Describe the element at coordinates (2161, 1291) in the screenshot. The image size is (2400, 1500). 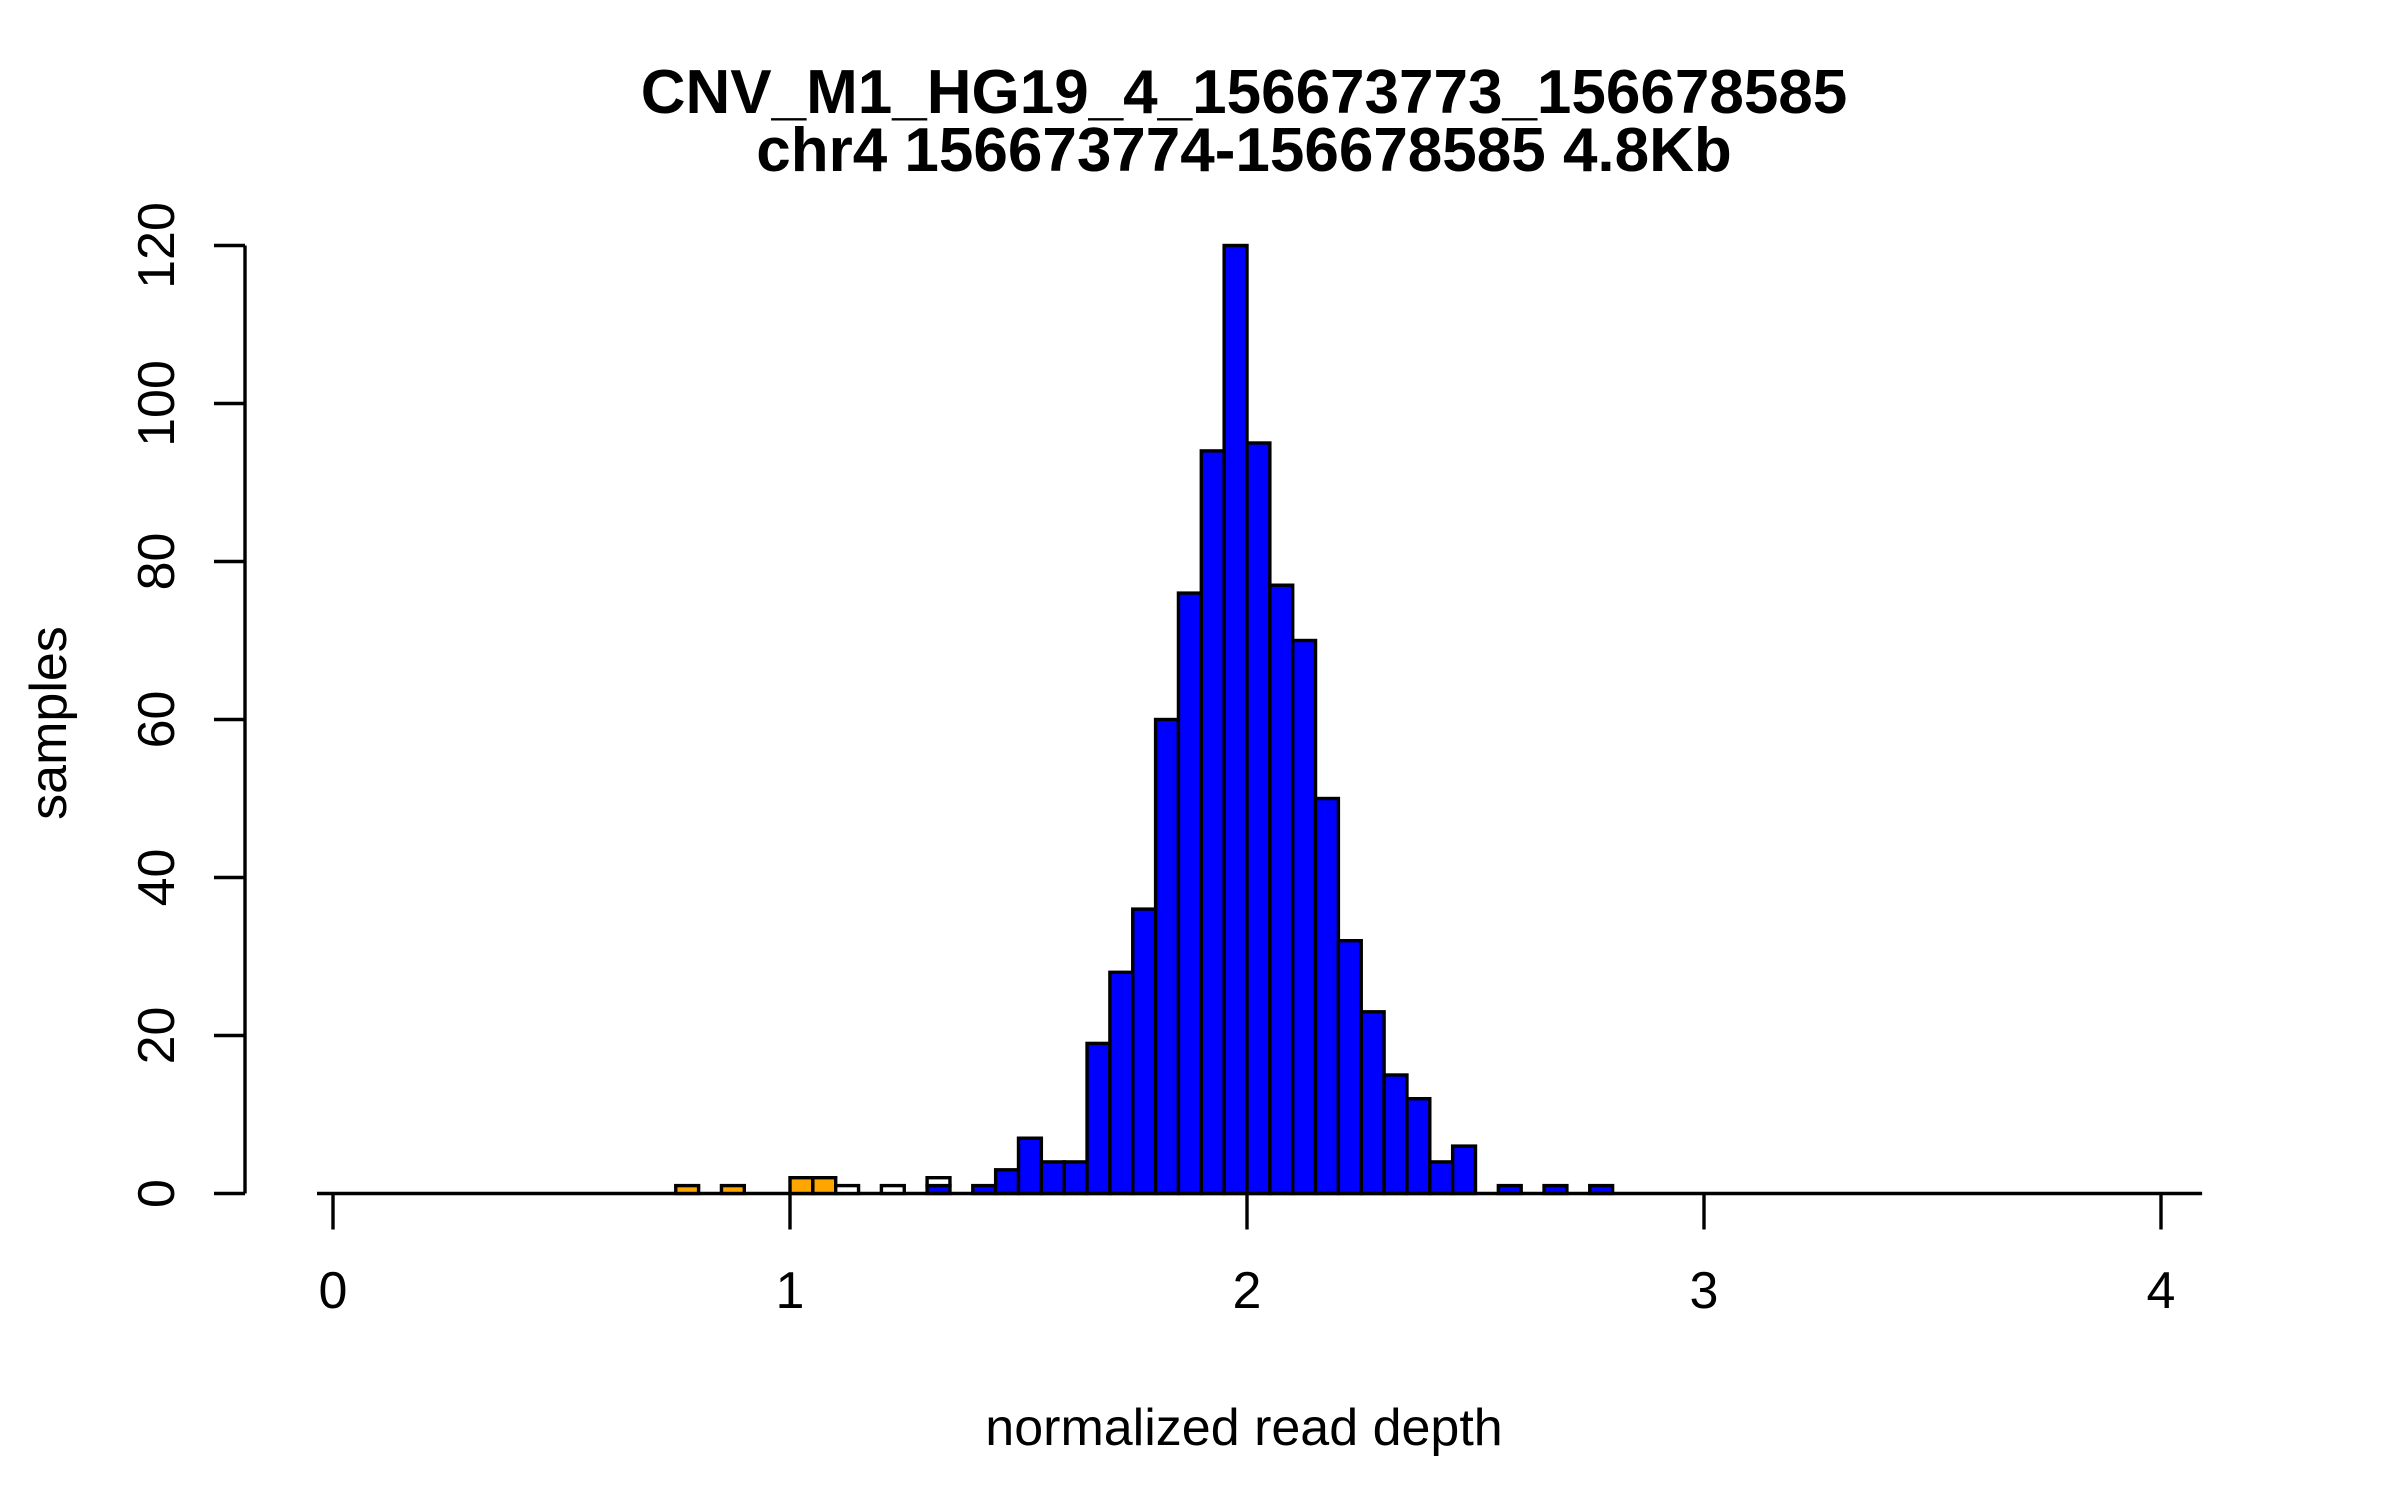
I see `x-tick-label: 4` at that location.